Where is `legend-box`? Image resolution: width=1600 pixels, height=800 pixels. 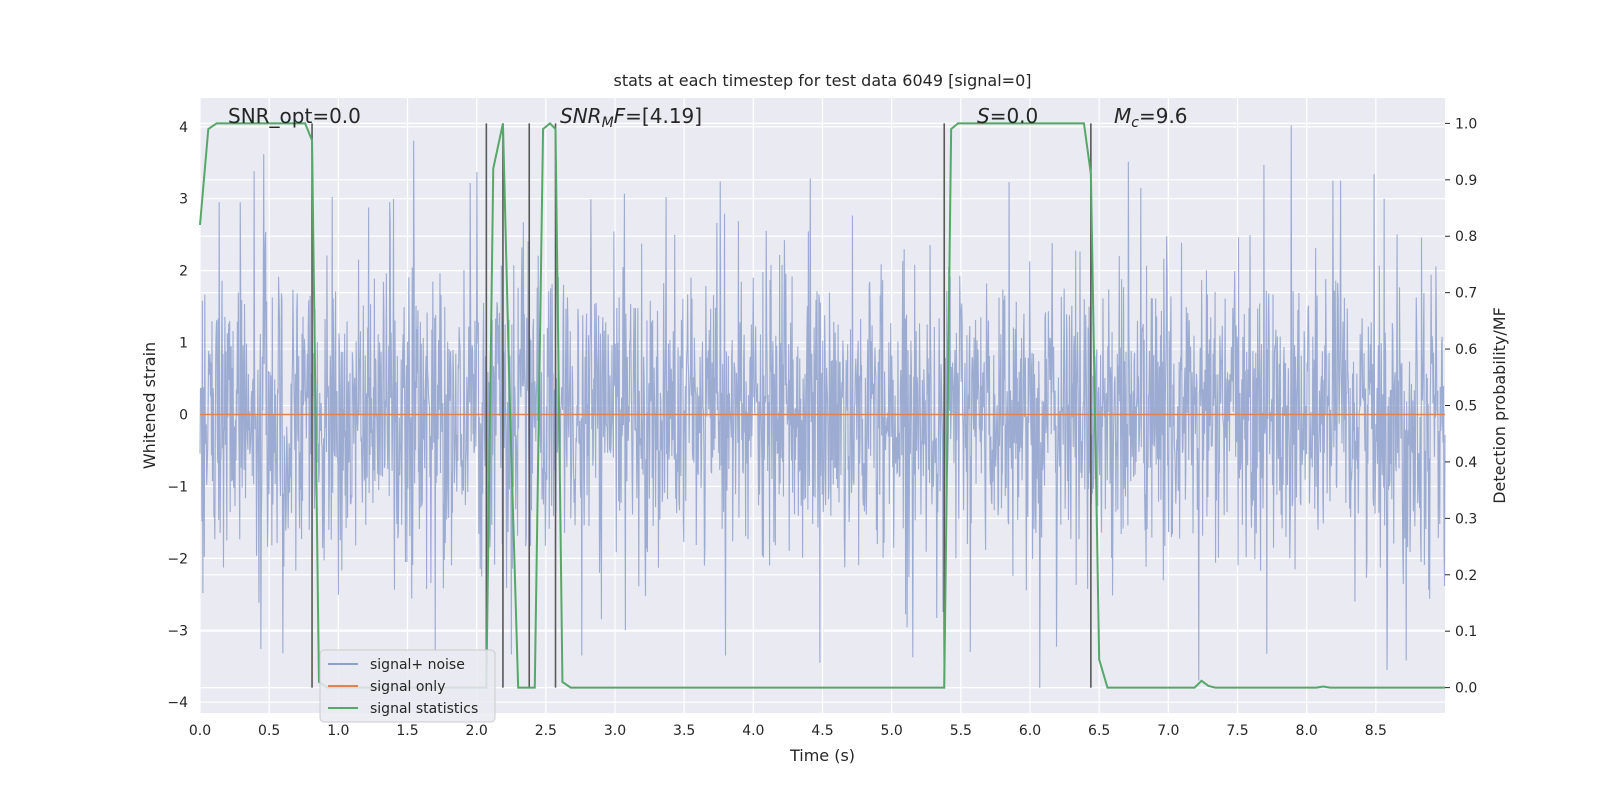
legend-box is located at coordinates (407, 686).